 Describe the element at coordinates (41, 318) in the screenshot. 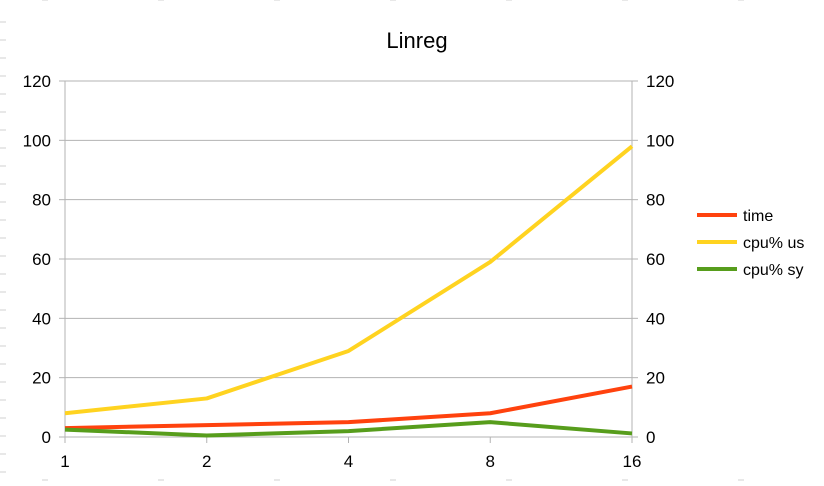

I see `y-tick-label: 40` at that location.